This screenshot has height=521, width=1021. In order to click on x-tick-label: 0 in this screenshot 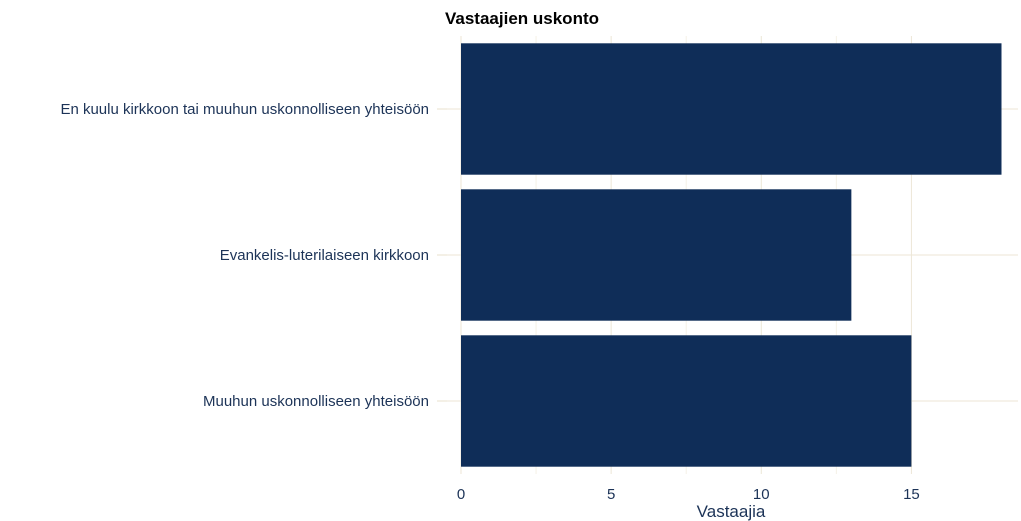, I will do `click(461, 494)`.